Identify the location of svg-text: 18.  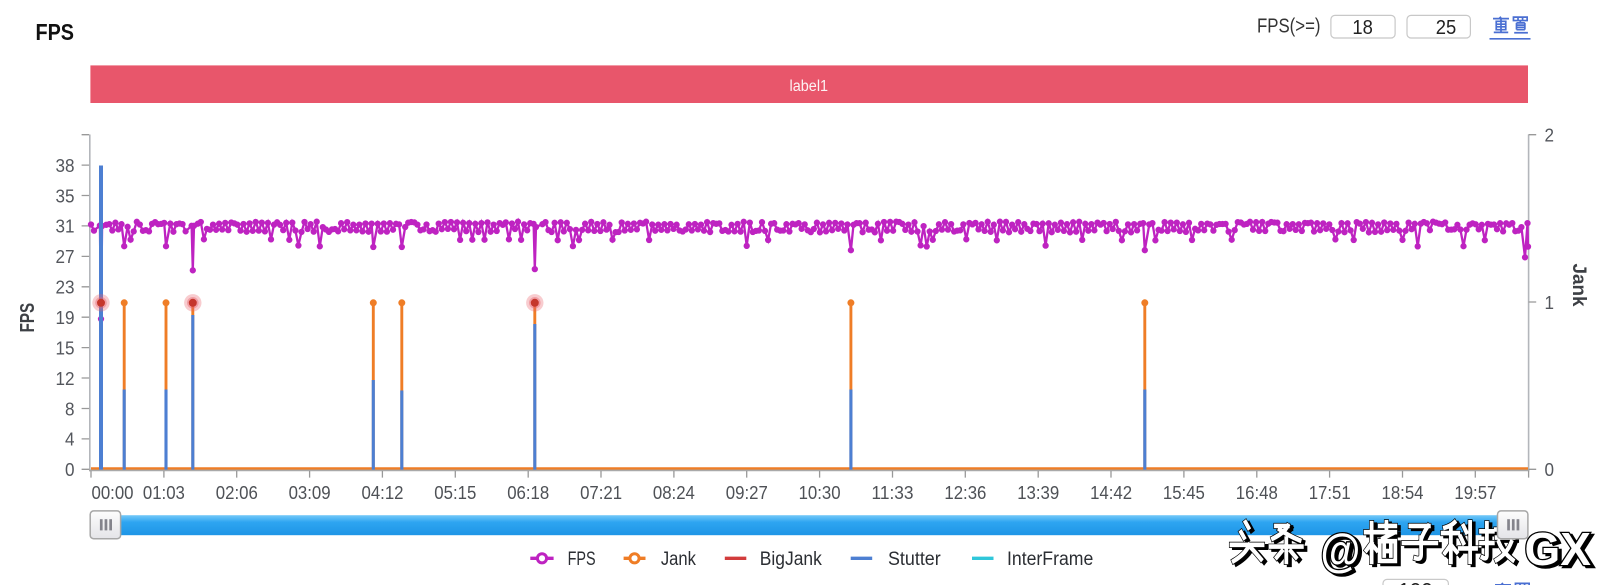
(1362, 27).